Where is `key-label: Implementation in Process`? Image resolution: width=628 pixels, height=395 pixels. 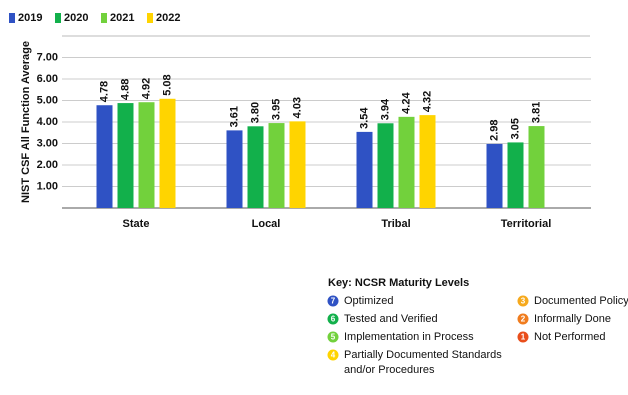 key-label: Implementation in Process is located at coordinates (409, 337).